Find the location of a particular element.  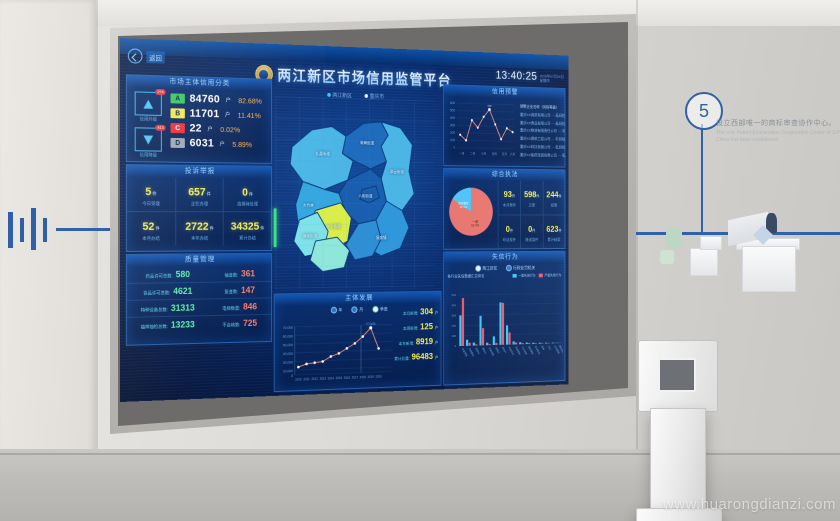

stat-label: 本年新增: is located at coordinates (406, 343).